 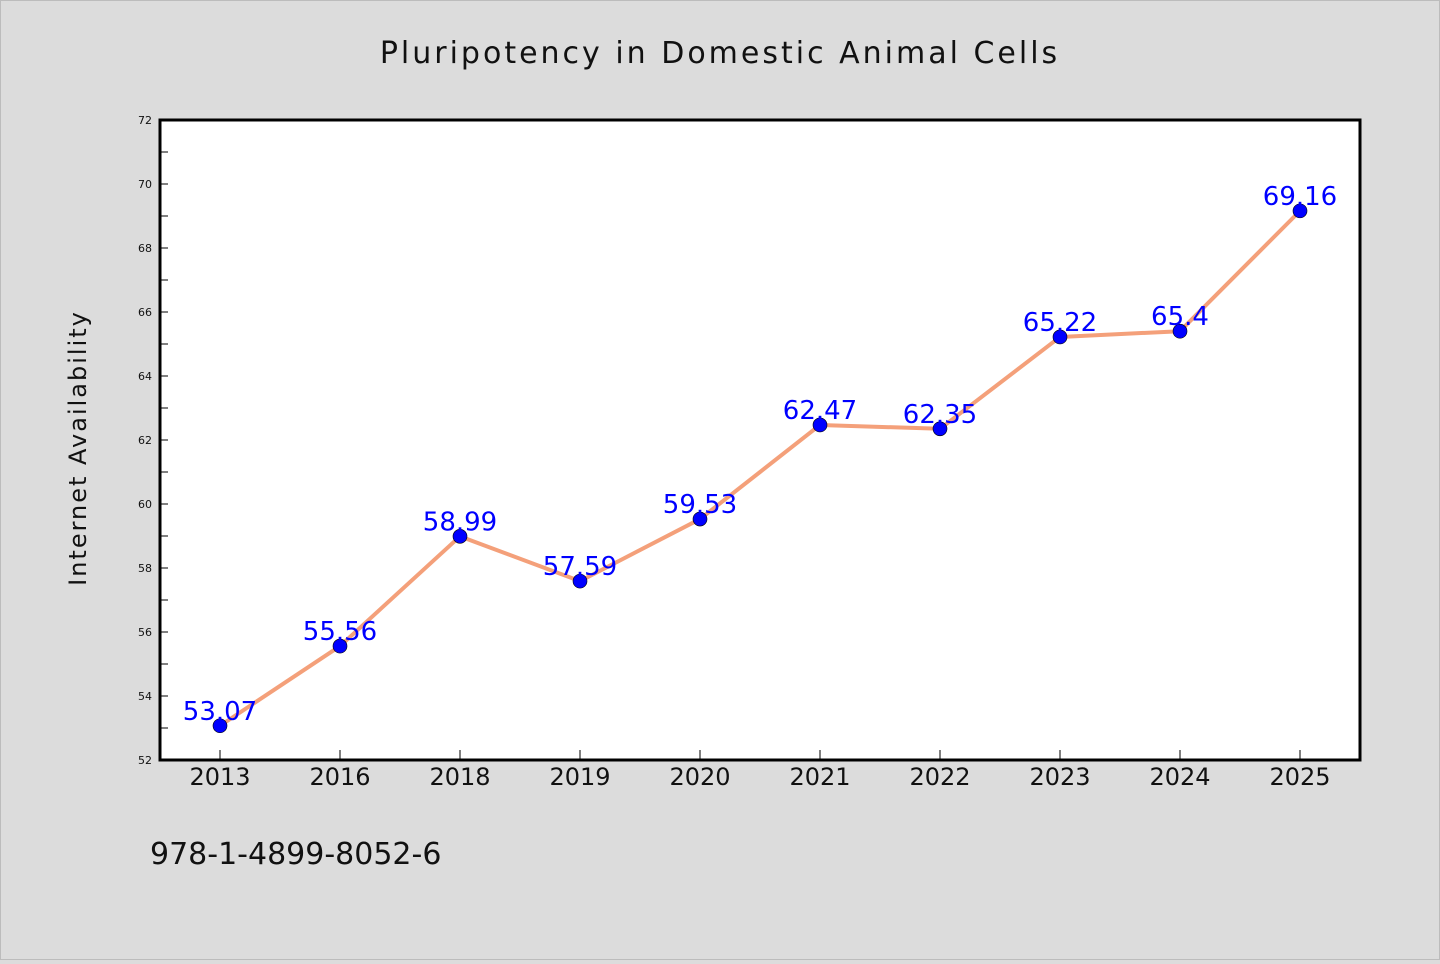 I want to click on data-label: 55.56, so click(x=340, y=632).